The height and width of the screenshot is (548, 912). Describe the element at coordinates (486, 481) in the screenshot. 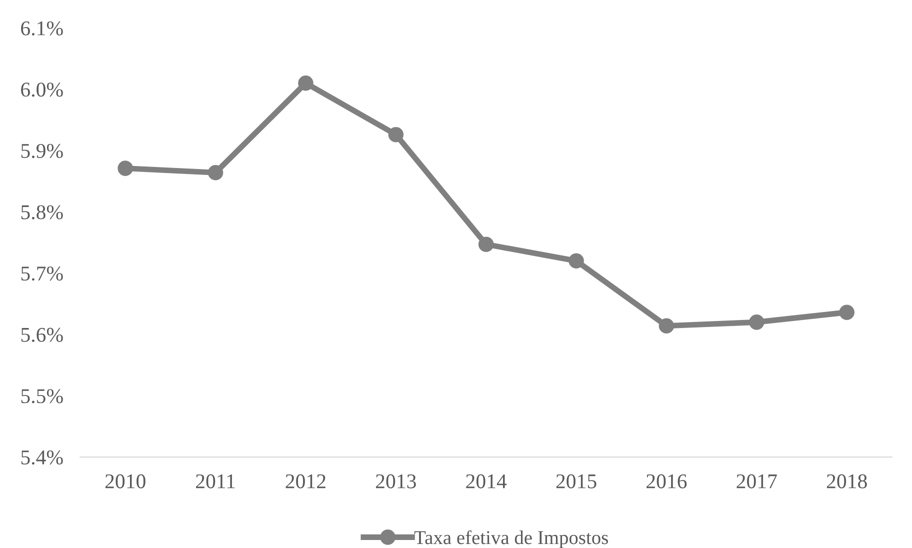

I see `x-tick-label: 2014` at that location.